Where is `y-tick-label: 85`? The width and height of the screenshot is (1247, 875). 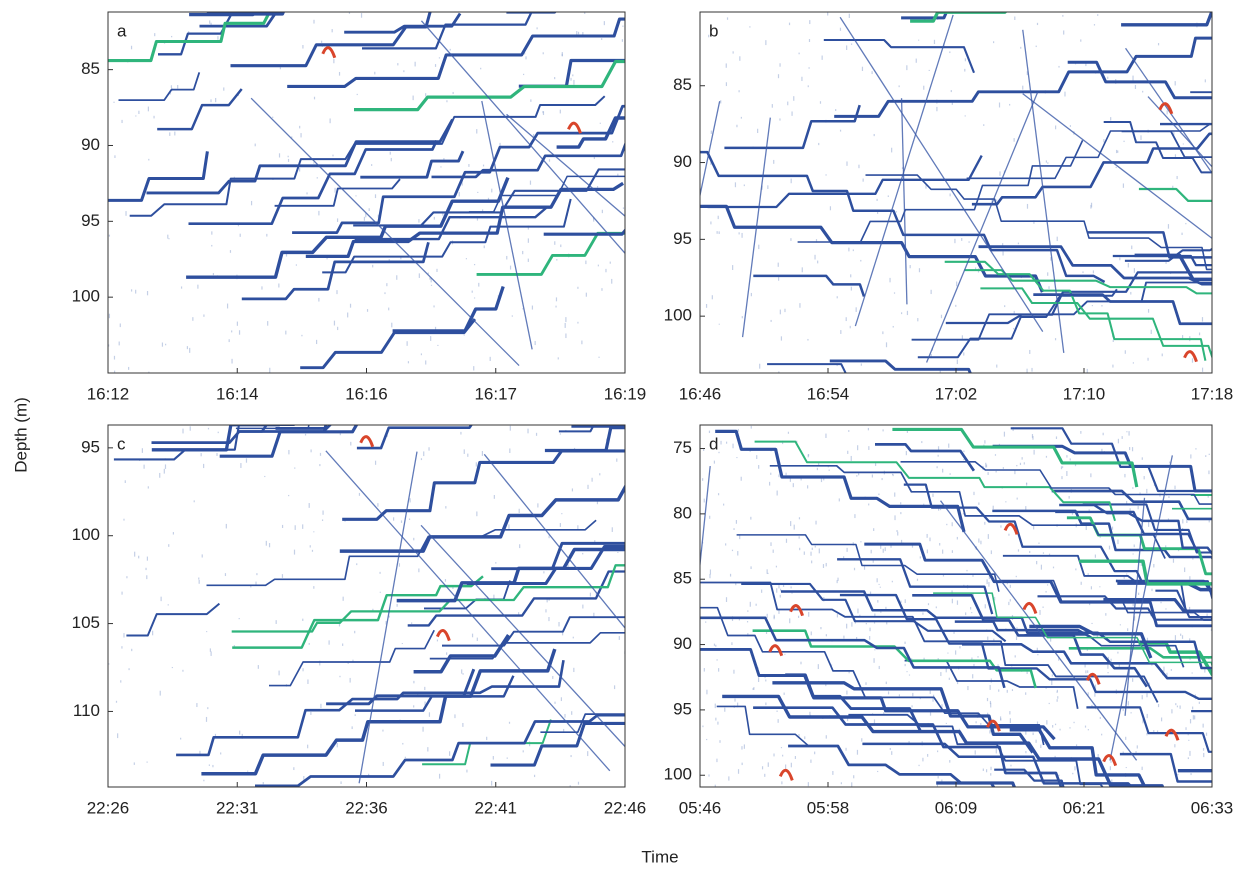
y-tick-label: 85 is located at coordinates (682, 578).